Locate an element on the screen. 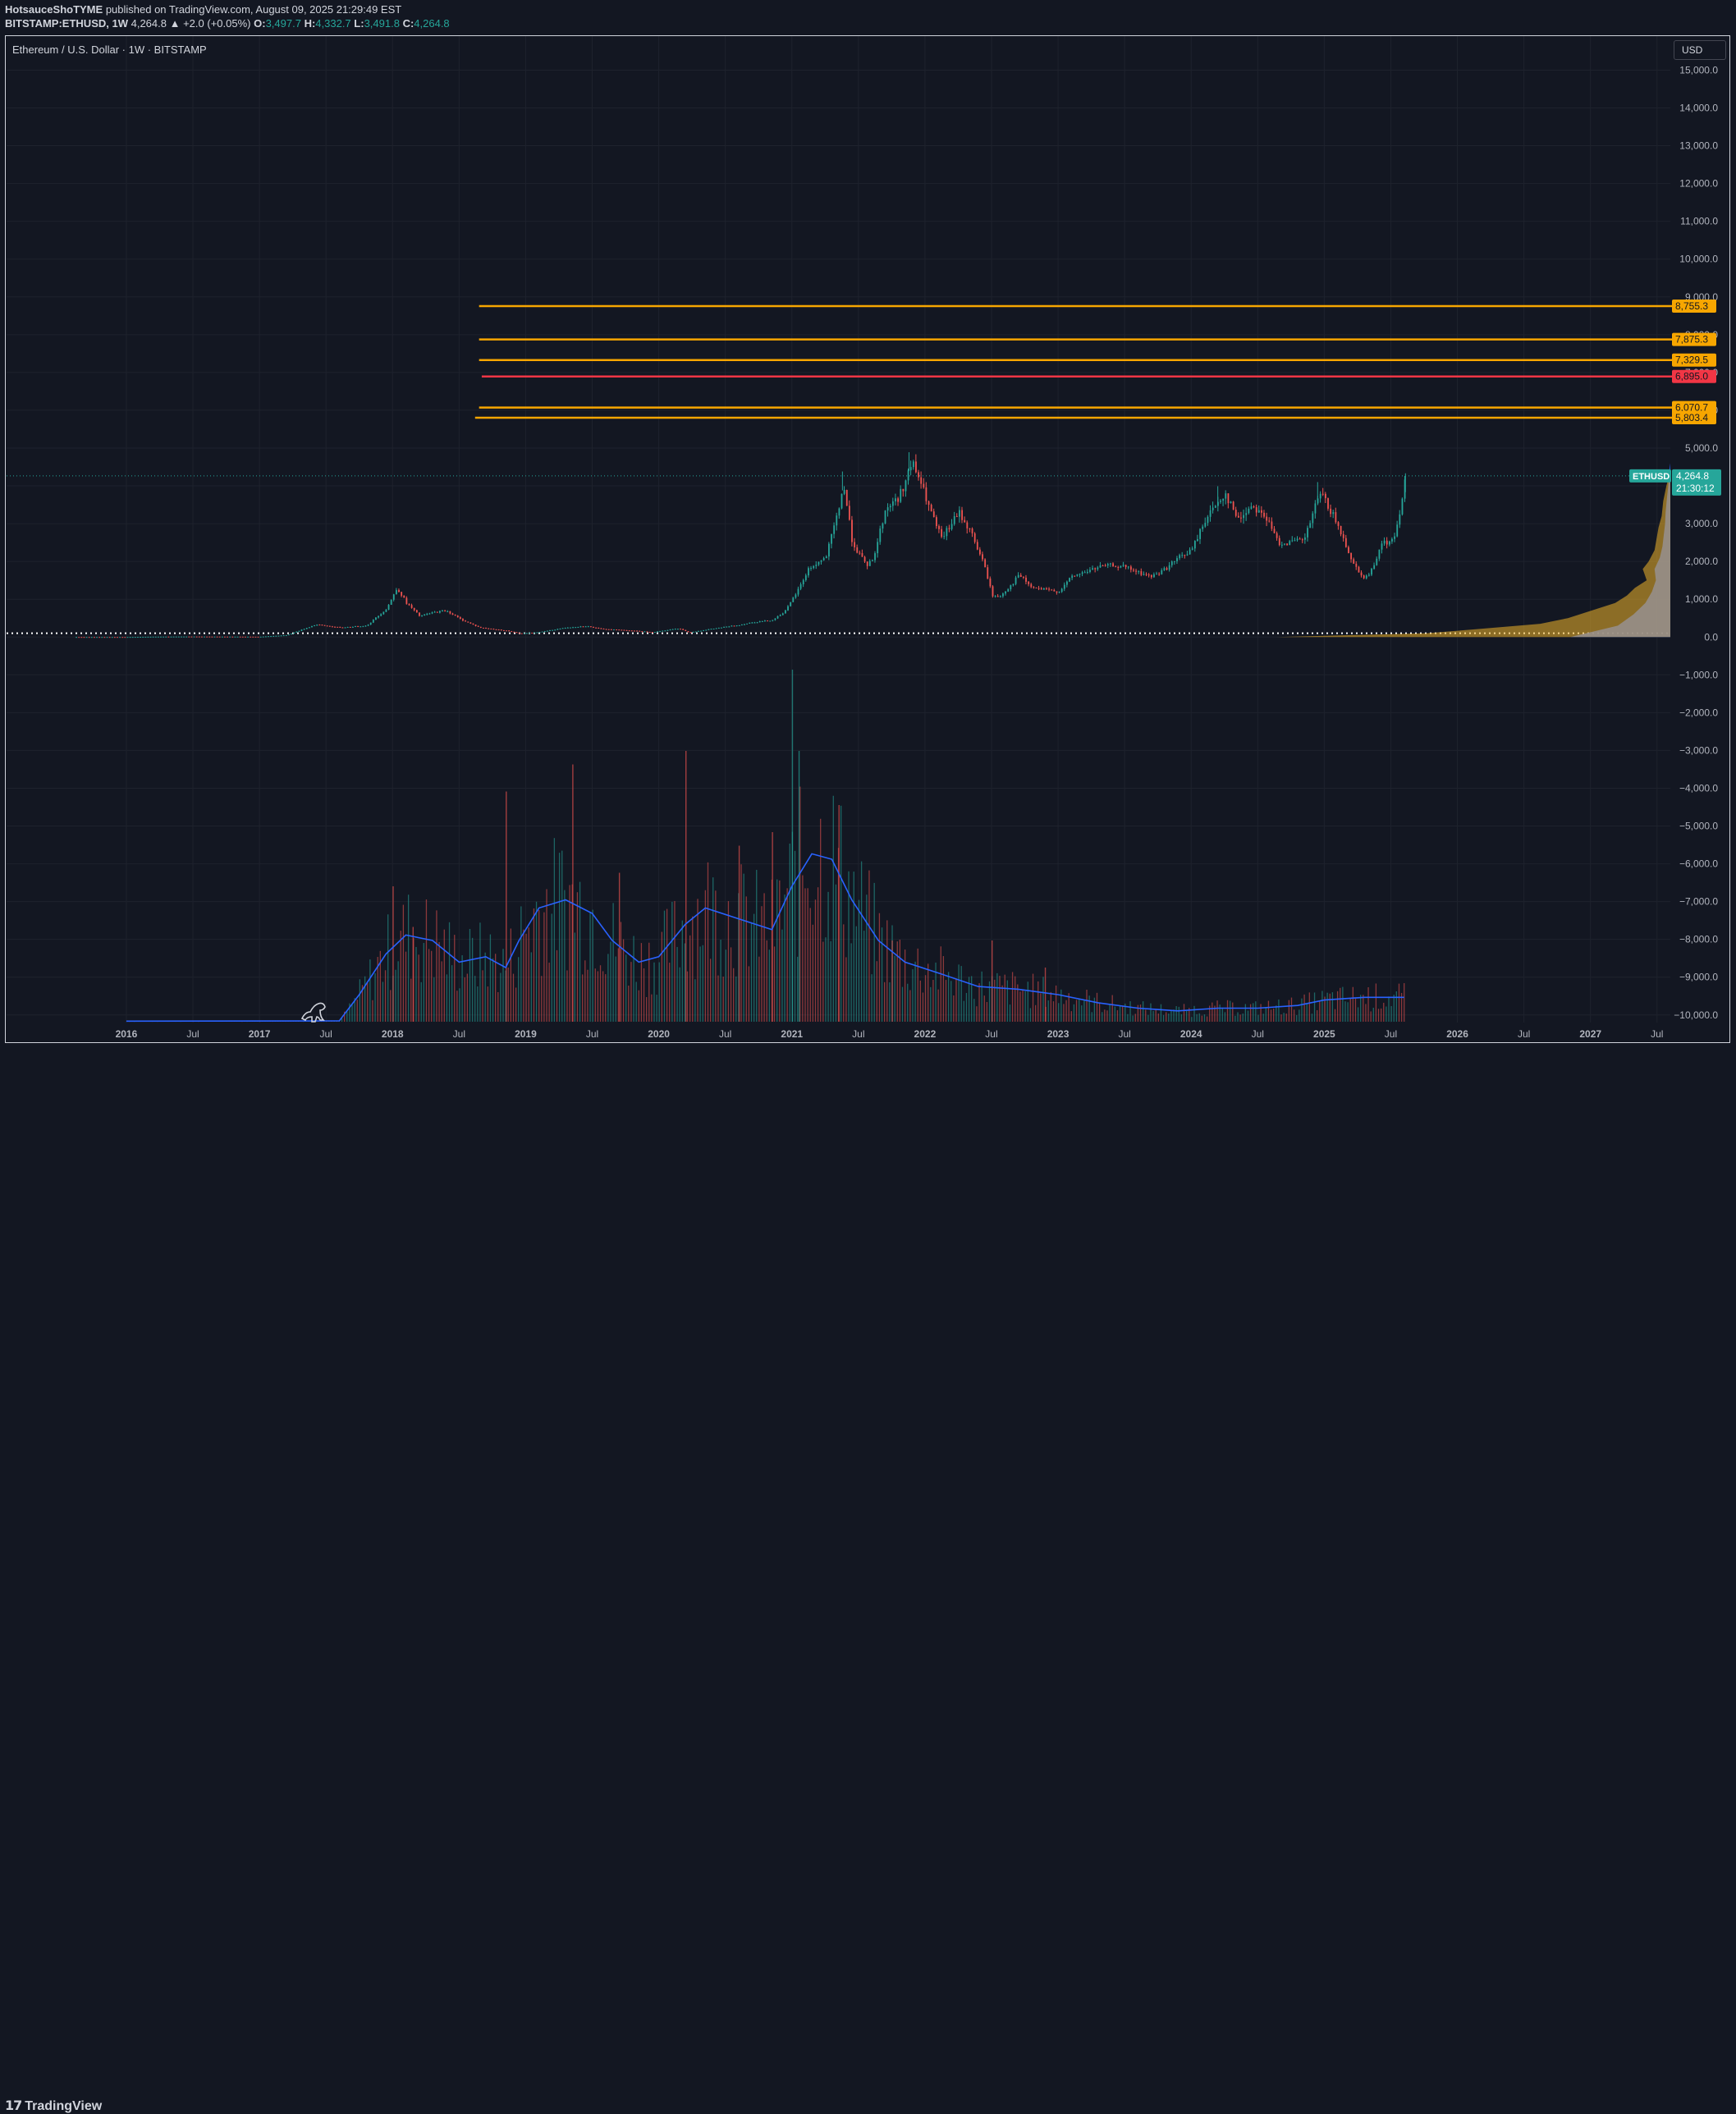 The image size is (1736, 2114). low-value: 3,491.8 is located at coordinates (382, 23).